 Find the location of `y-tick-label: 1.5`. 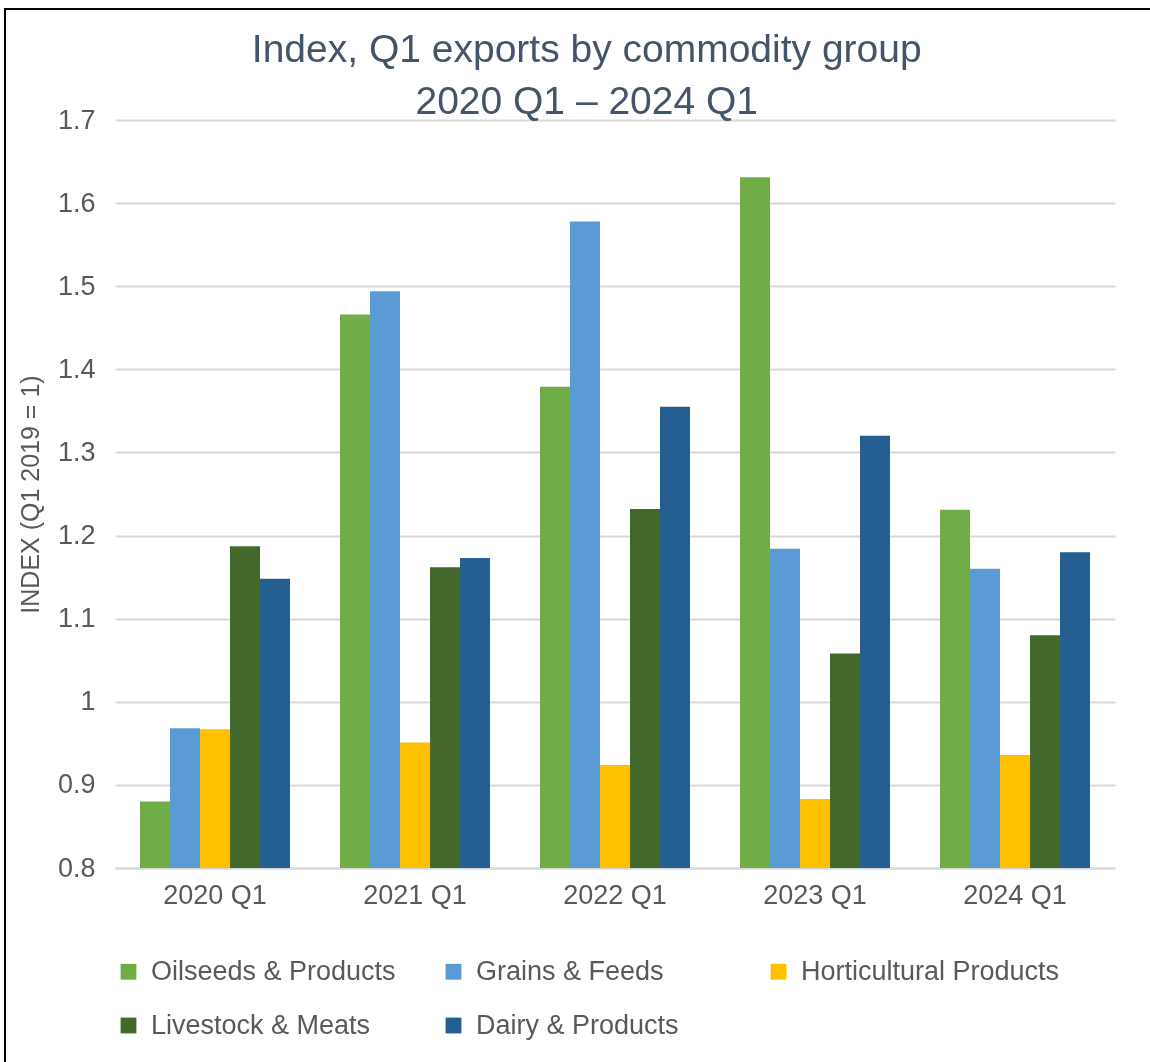

y-tick-label: 1.5 is located at coordinates (76, 285).